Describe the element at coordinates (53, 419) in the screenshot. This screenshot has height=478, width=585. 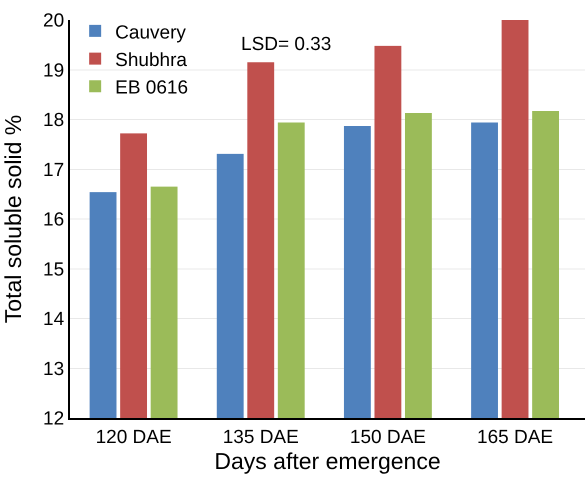
I see `y-tick-label: 12` at that location.